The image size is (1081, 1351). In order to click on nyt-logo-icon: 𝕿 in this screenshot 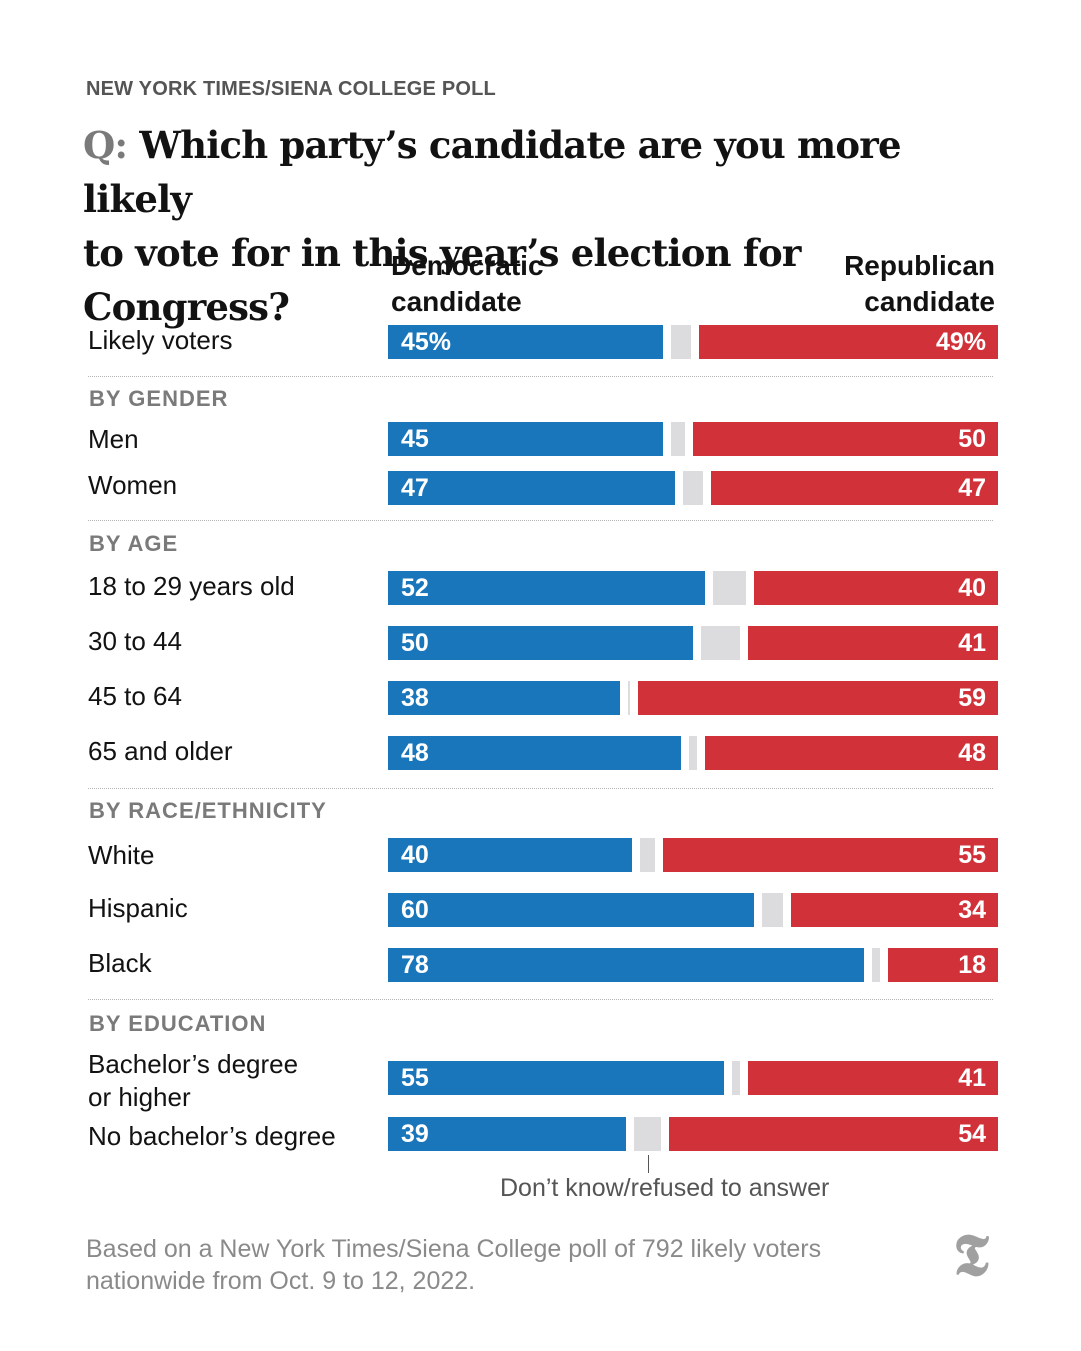, I will do `click(971, 1255)`.